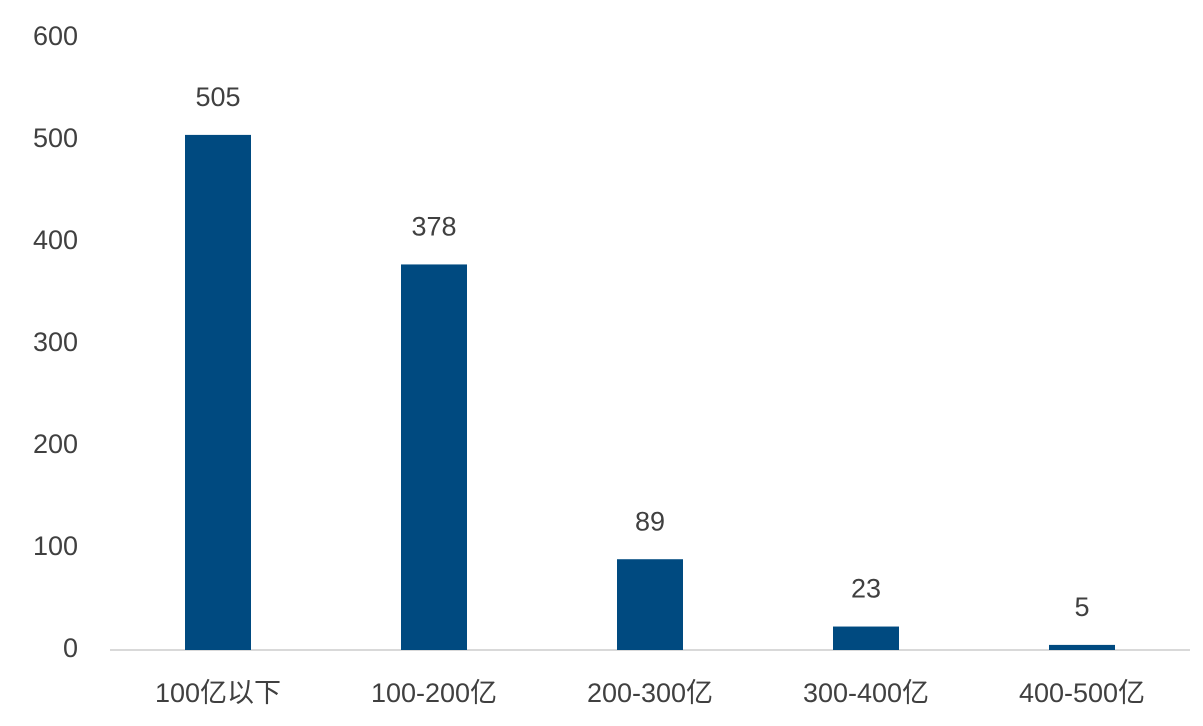 This screenshot has width=1203, height=726. What do you see at coordinates (55, 240) in the screenshot?
I see `y-tick-label: 400` at bounding box center [55, 240].